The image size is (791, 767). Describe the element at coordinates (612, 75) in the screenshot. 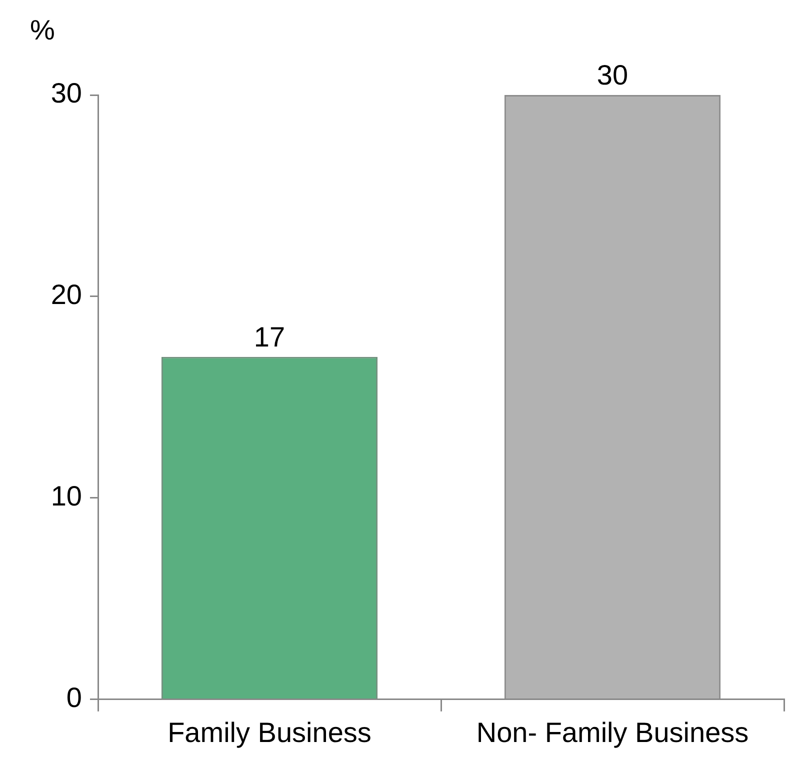

I see `data-label: 30` at that location.